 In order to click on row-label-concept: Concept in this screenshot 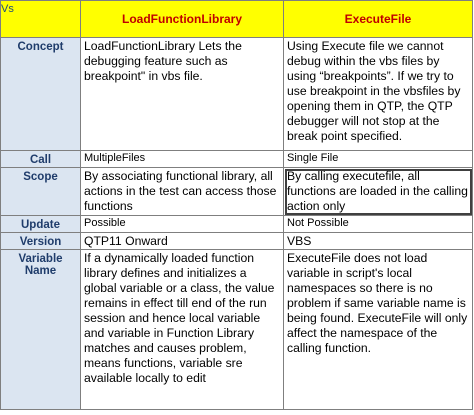, I will do `click(40, 94)`.